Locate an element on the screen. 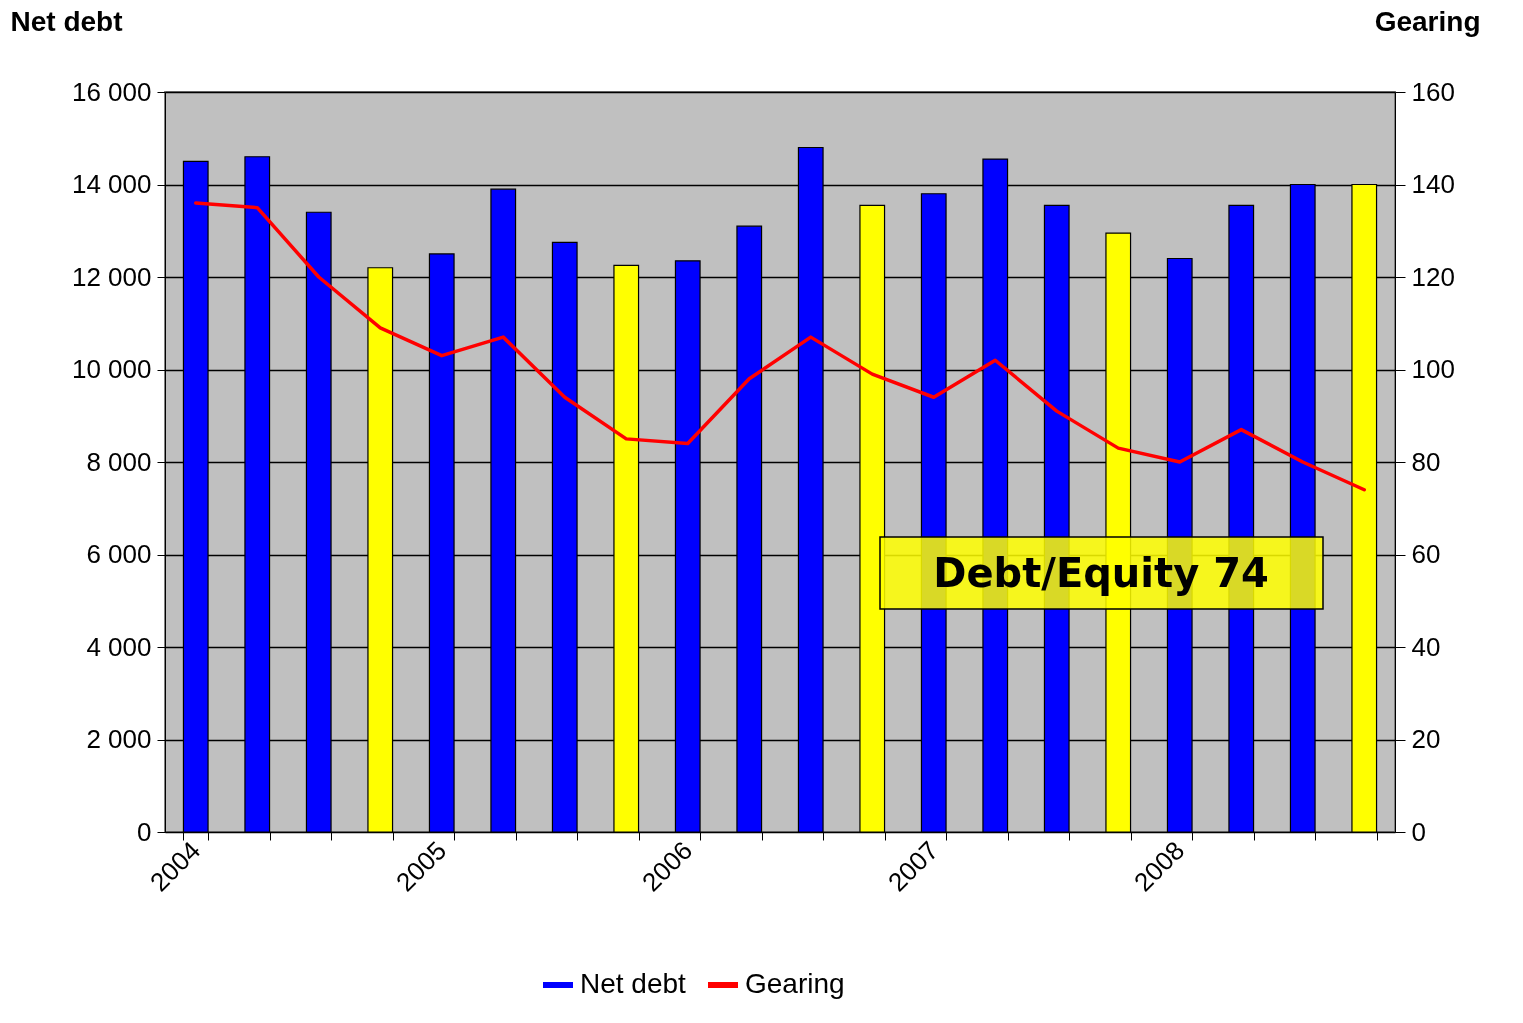 This screenshot has width=1523, height=1023. y-tick-label: 14 000 is located at coordinates (111, 184).